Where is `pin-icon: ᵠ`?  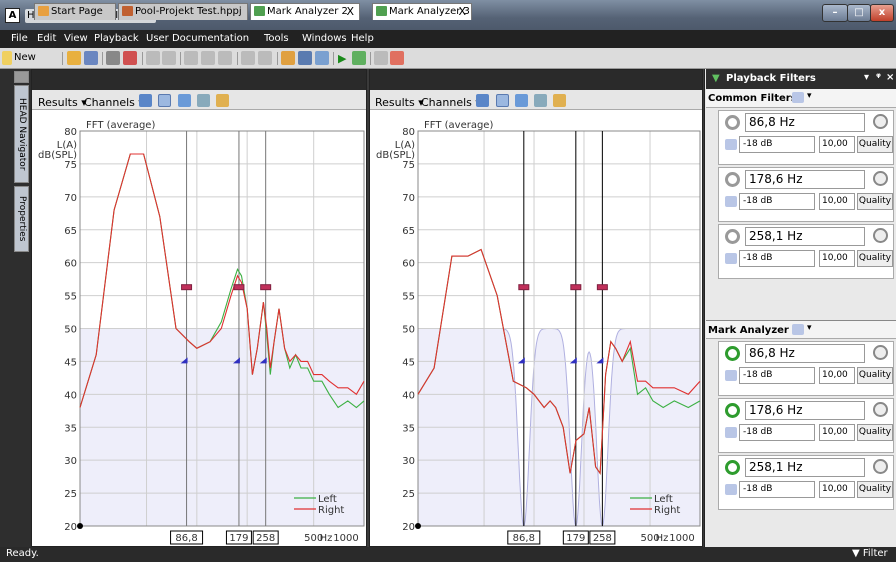
pin-icon: ᵠ is located at coordinates (878, 77).